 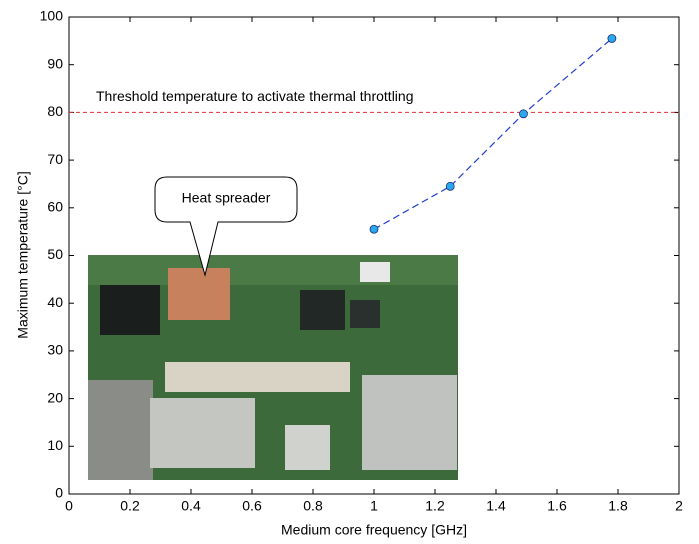 What do you see at coordinates (55, 302) in the screenshot?
I see `y-tick-label: 40` at bounding box center [55, 302].